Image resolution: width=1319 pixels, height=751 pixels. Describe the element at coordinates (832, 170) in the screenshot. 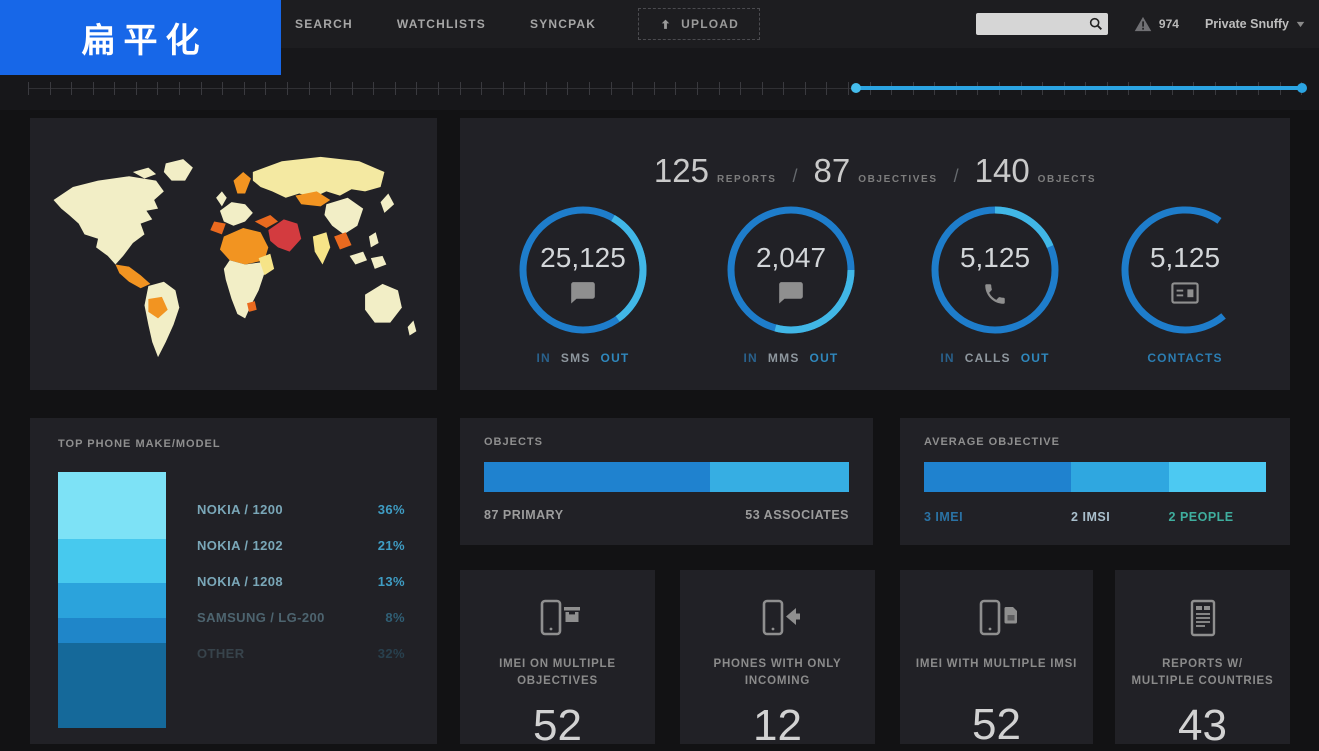

I see `objectives-count: 87` at that location.